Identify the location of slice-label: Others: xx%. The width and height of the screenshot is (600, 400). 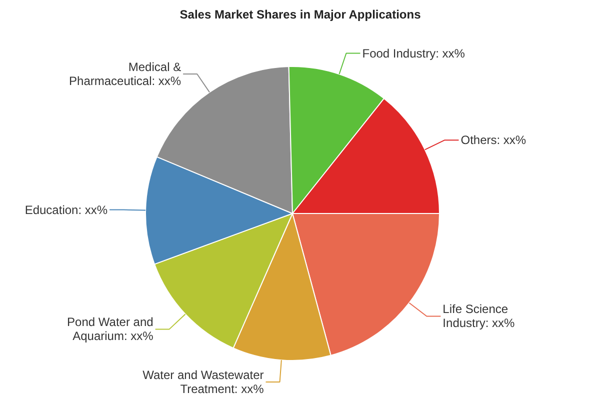
(493, 140).